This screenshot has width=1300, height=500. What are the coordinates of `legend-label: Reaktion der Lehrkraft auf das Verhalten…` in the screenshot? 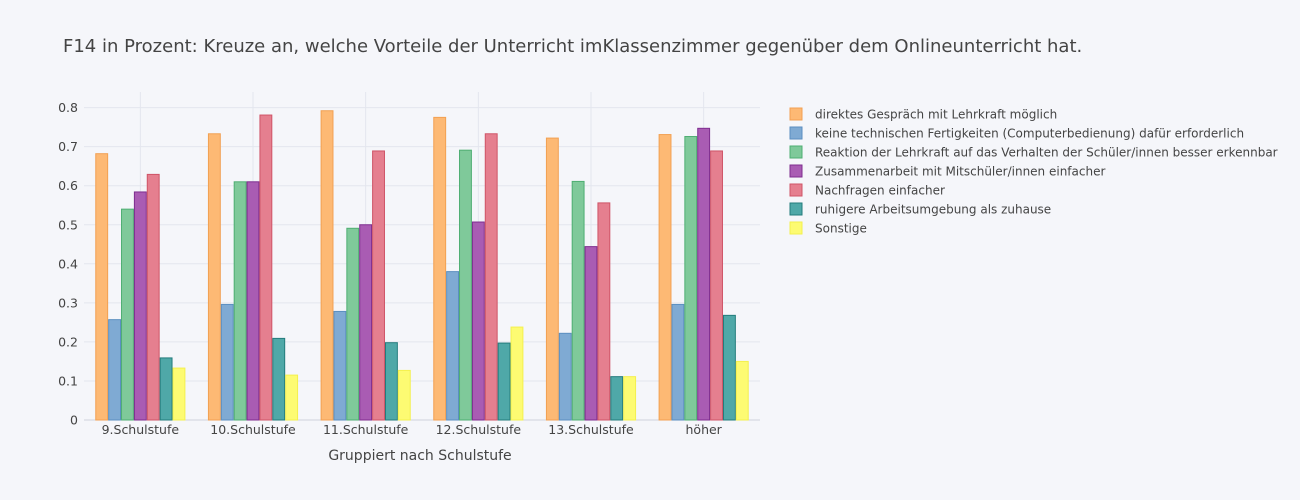 It's located at (1046, 153).